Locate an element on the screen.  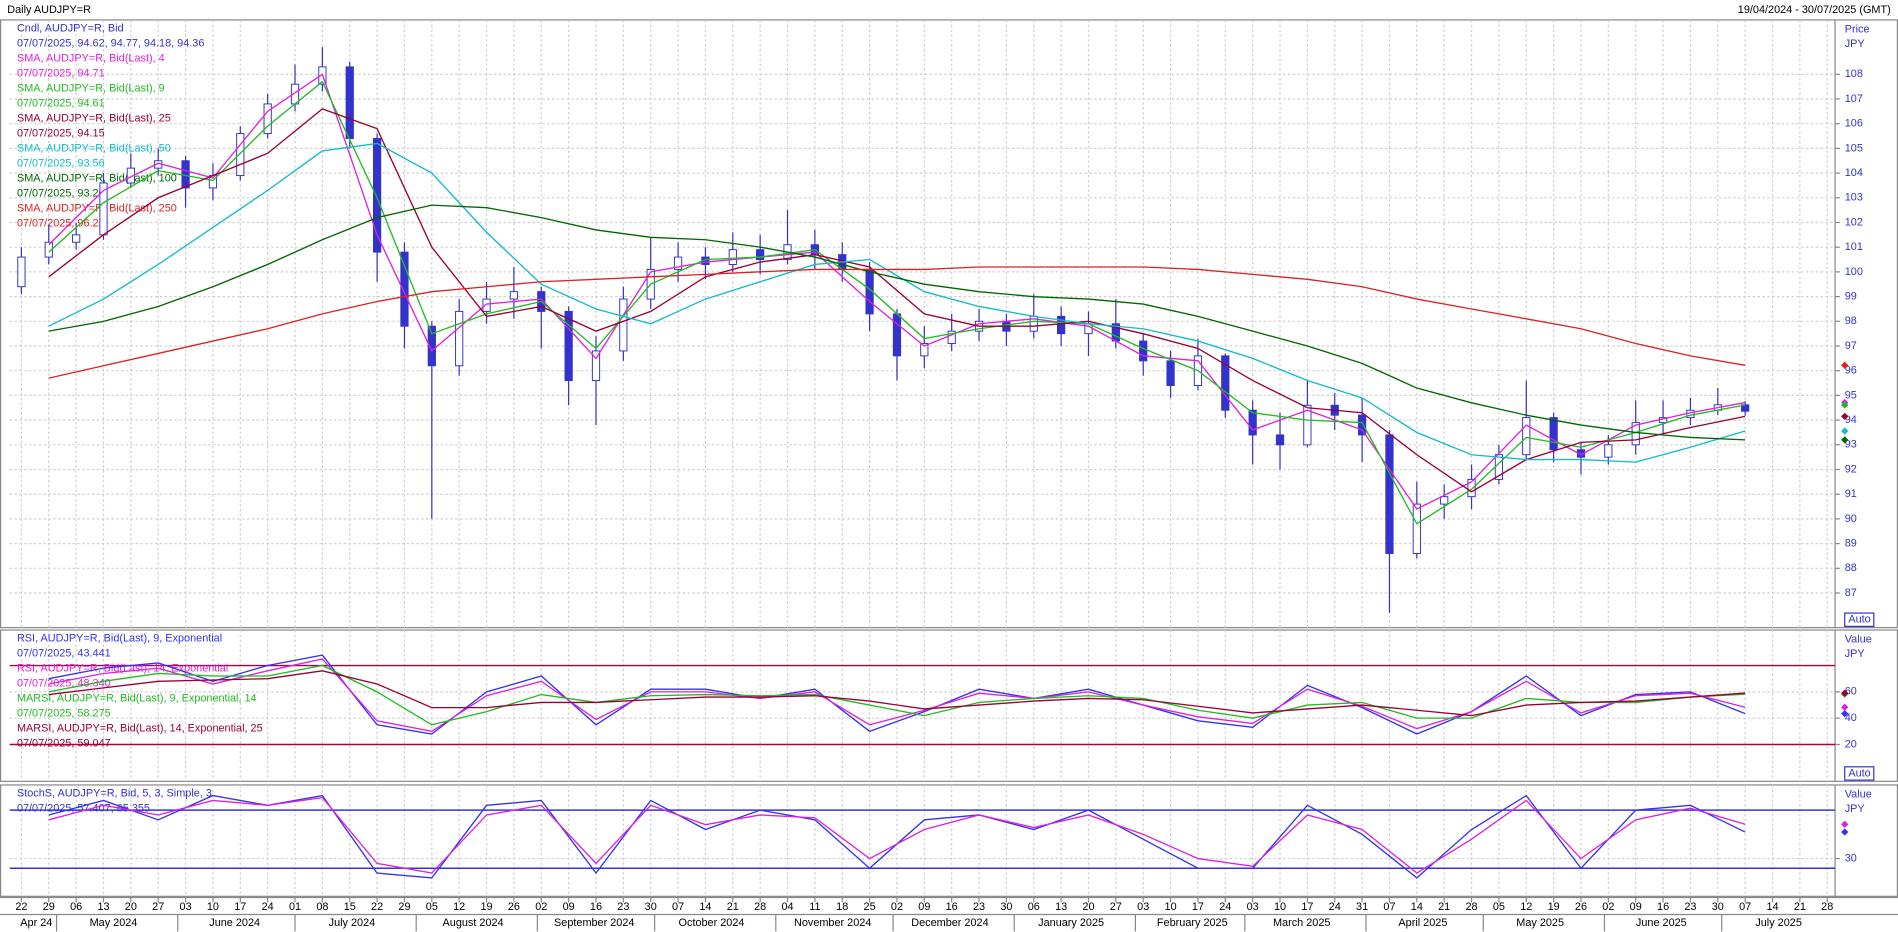
month-label: June 2024 is located at coordinates (234, 923).